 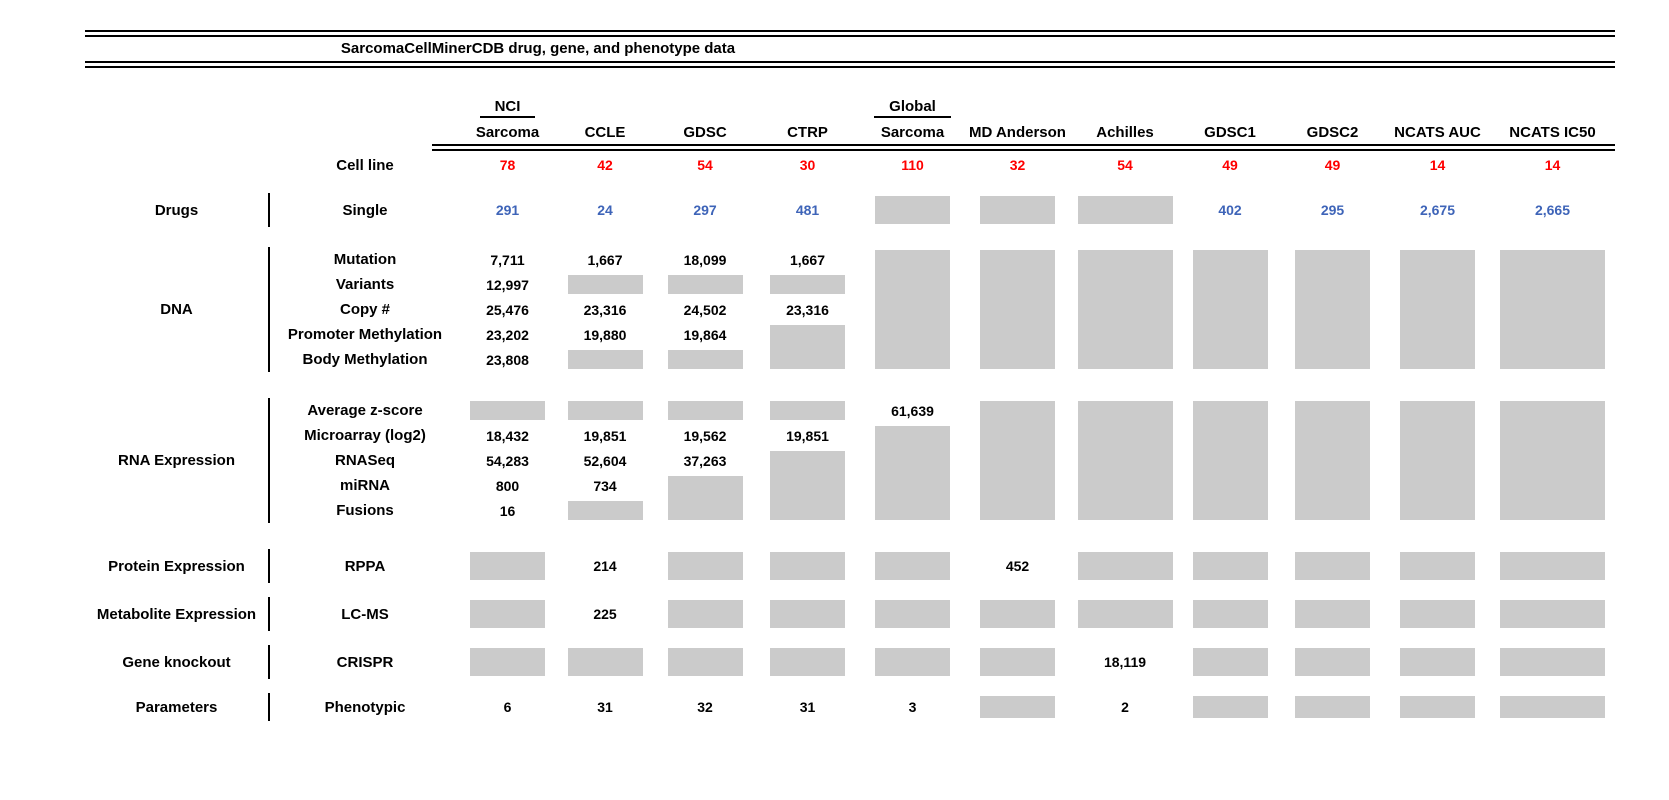 I want to click on data-value: 2,665, so click(x=1552, y=210).